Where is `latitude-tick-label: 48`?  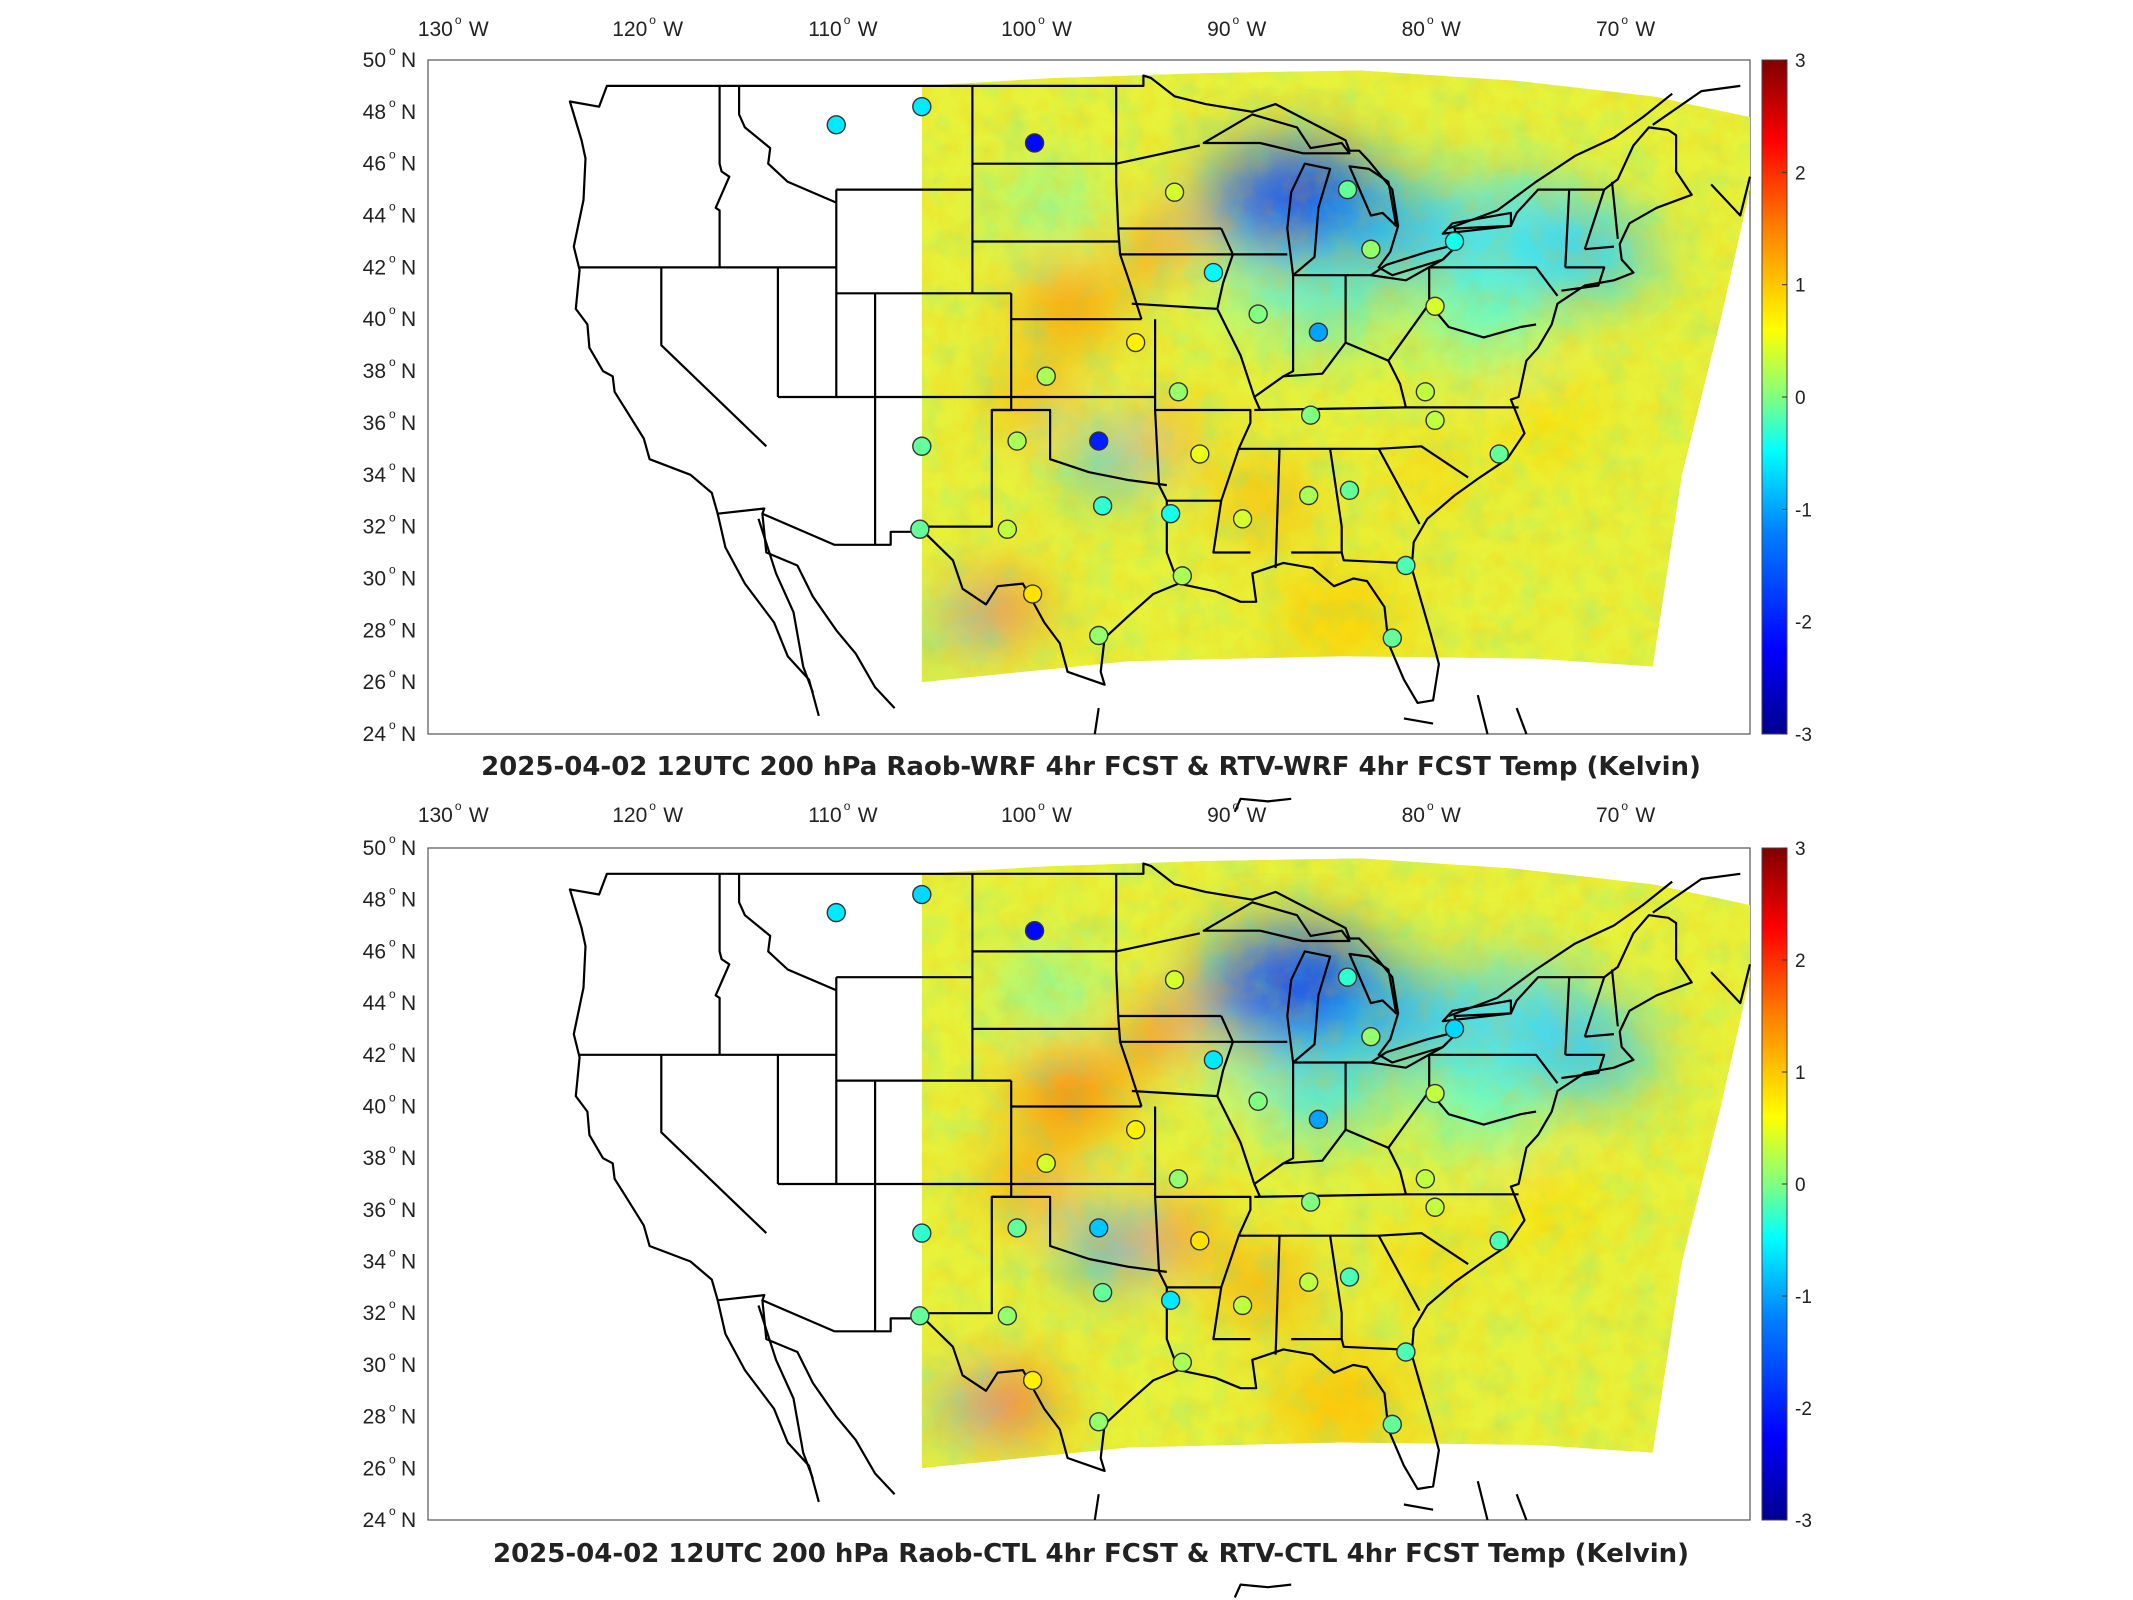 latitude-tick-label: 48 is located at coordinates (374, 900).